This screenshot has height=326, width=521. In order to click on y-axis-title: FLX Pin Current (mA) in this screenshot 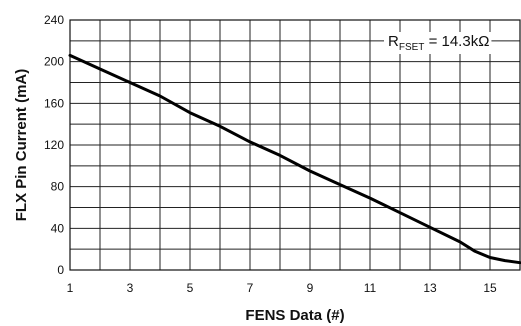, I will do `click(21, 145)`.